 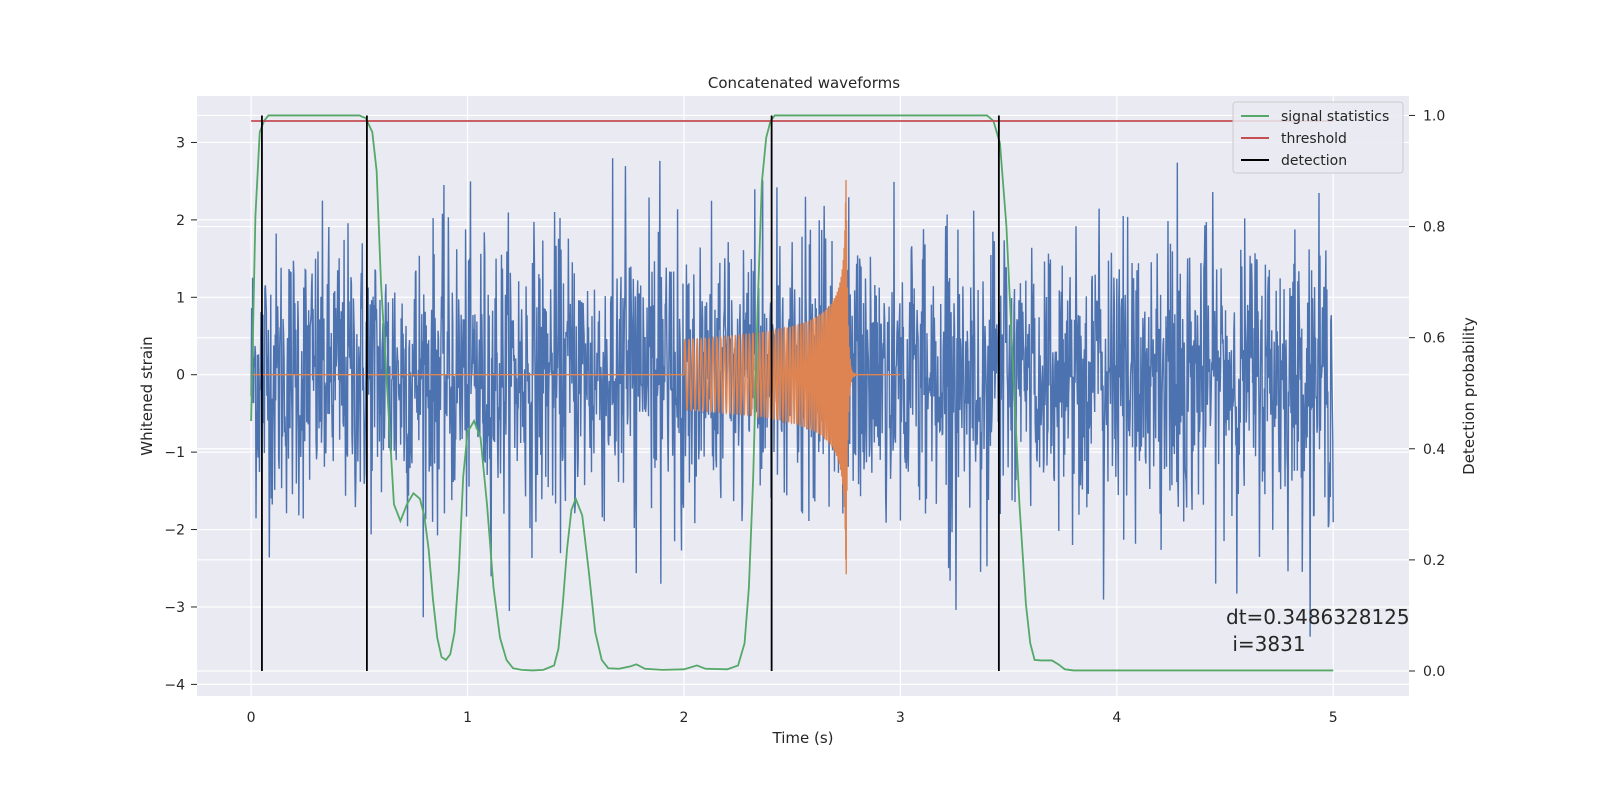 What do you see at coordinates (1434, 228) in the screenshot?
I see `y-right-tick-label: 0.8` at bounding box center [1434, 228].